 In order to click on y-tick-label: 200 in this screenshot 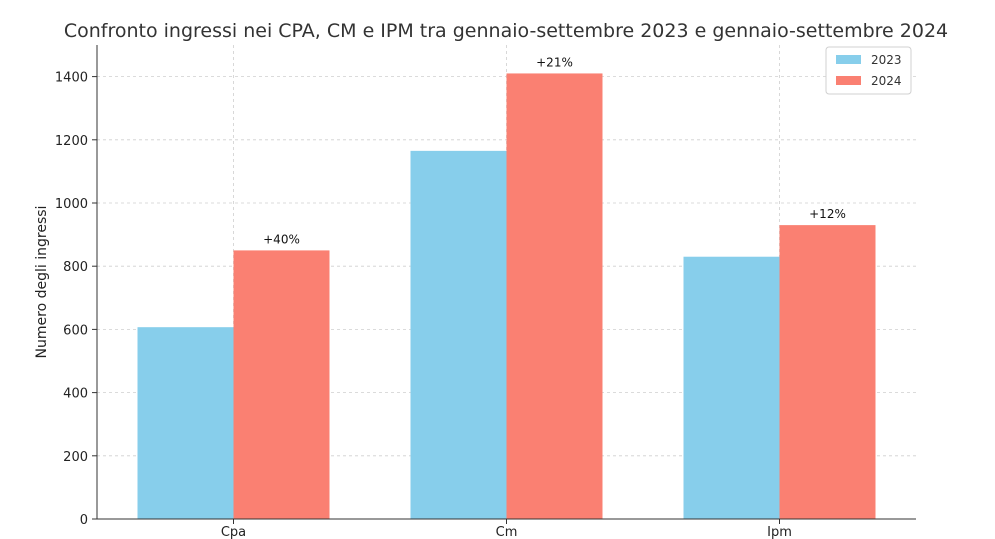, I will do `click(75, 457)`.